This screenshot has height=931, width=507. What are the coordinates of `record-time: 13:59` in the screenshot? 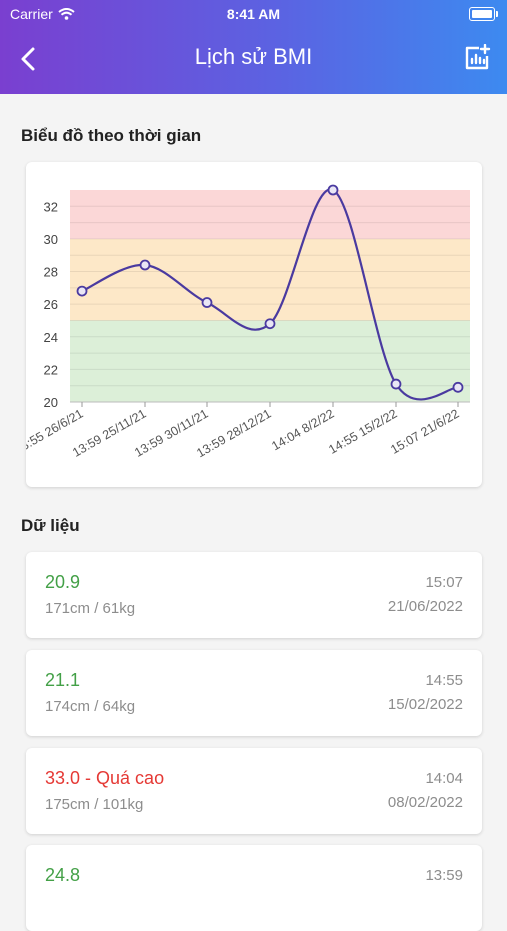 It's located at (444, 875).